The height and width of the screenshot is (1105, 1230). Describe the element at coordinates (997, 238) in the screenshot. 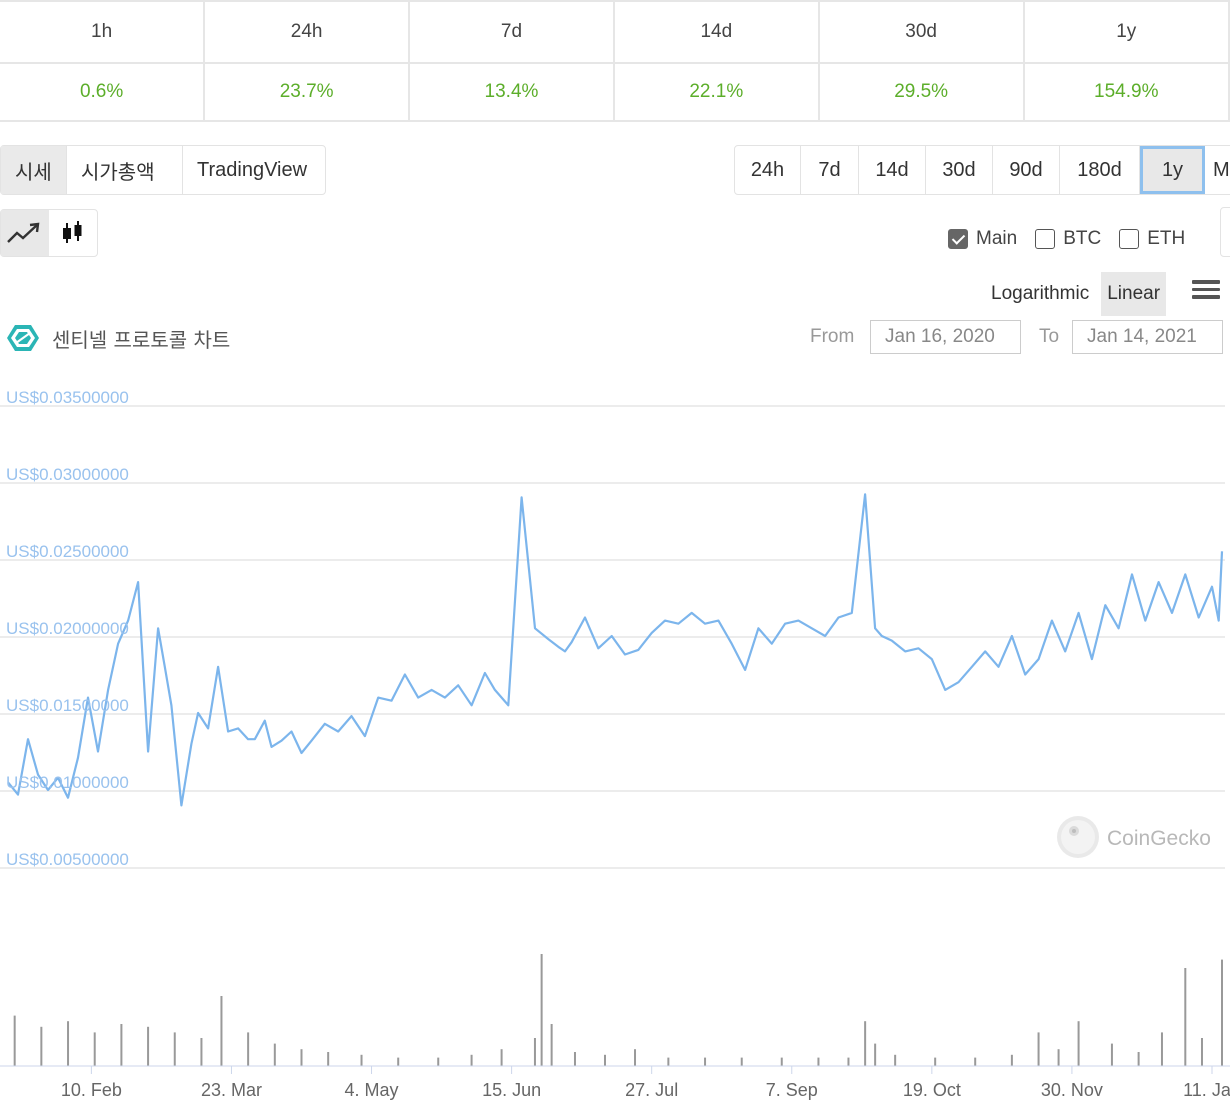

I see `compare-main-label: Main` at that location.